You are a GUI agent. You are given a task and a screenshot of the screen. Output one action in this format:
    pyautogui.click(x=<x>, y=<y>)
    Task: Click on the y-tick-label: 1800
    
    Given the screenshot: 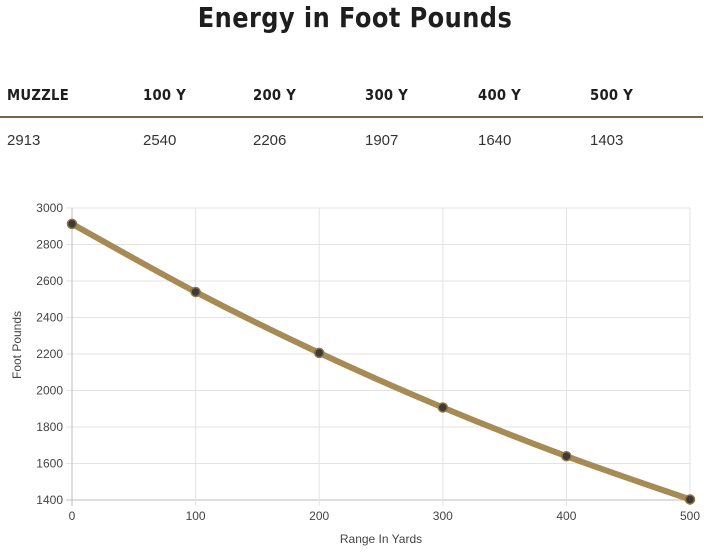 What is the action you would take?
    pyautogui.click(x=49, y=427)
    